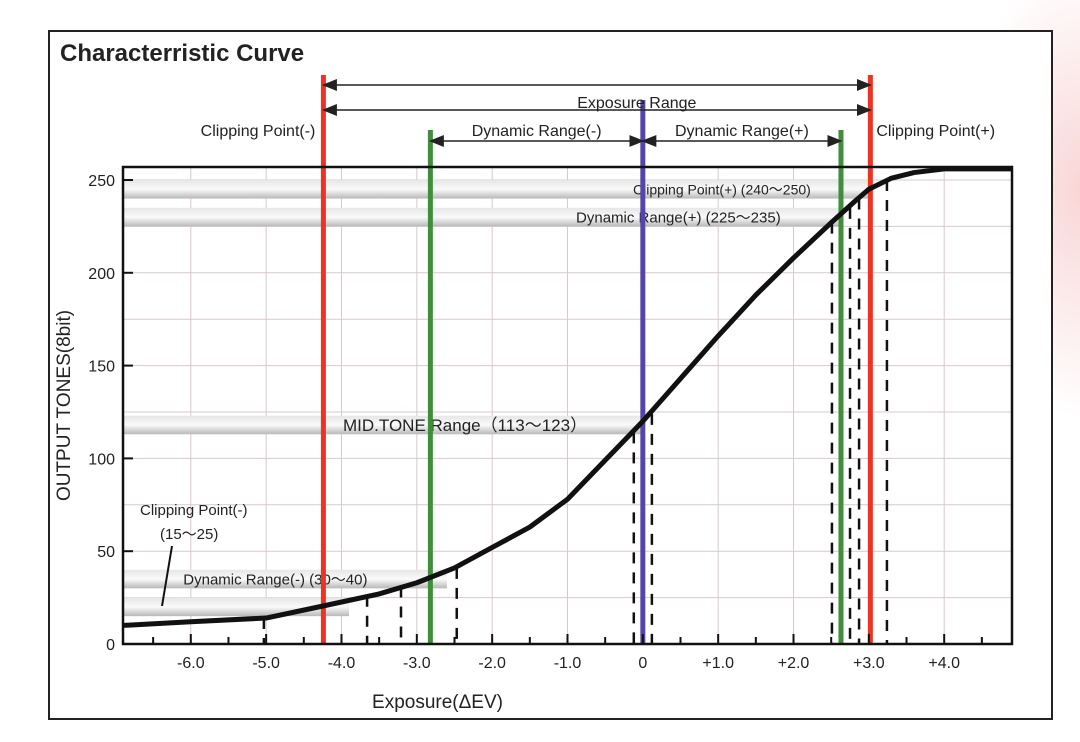 The image size is (1080, 742). I want to click on clipping-point-minus-band-range: (15～25), so click(189, 534).